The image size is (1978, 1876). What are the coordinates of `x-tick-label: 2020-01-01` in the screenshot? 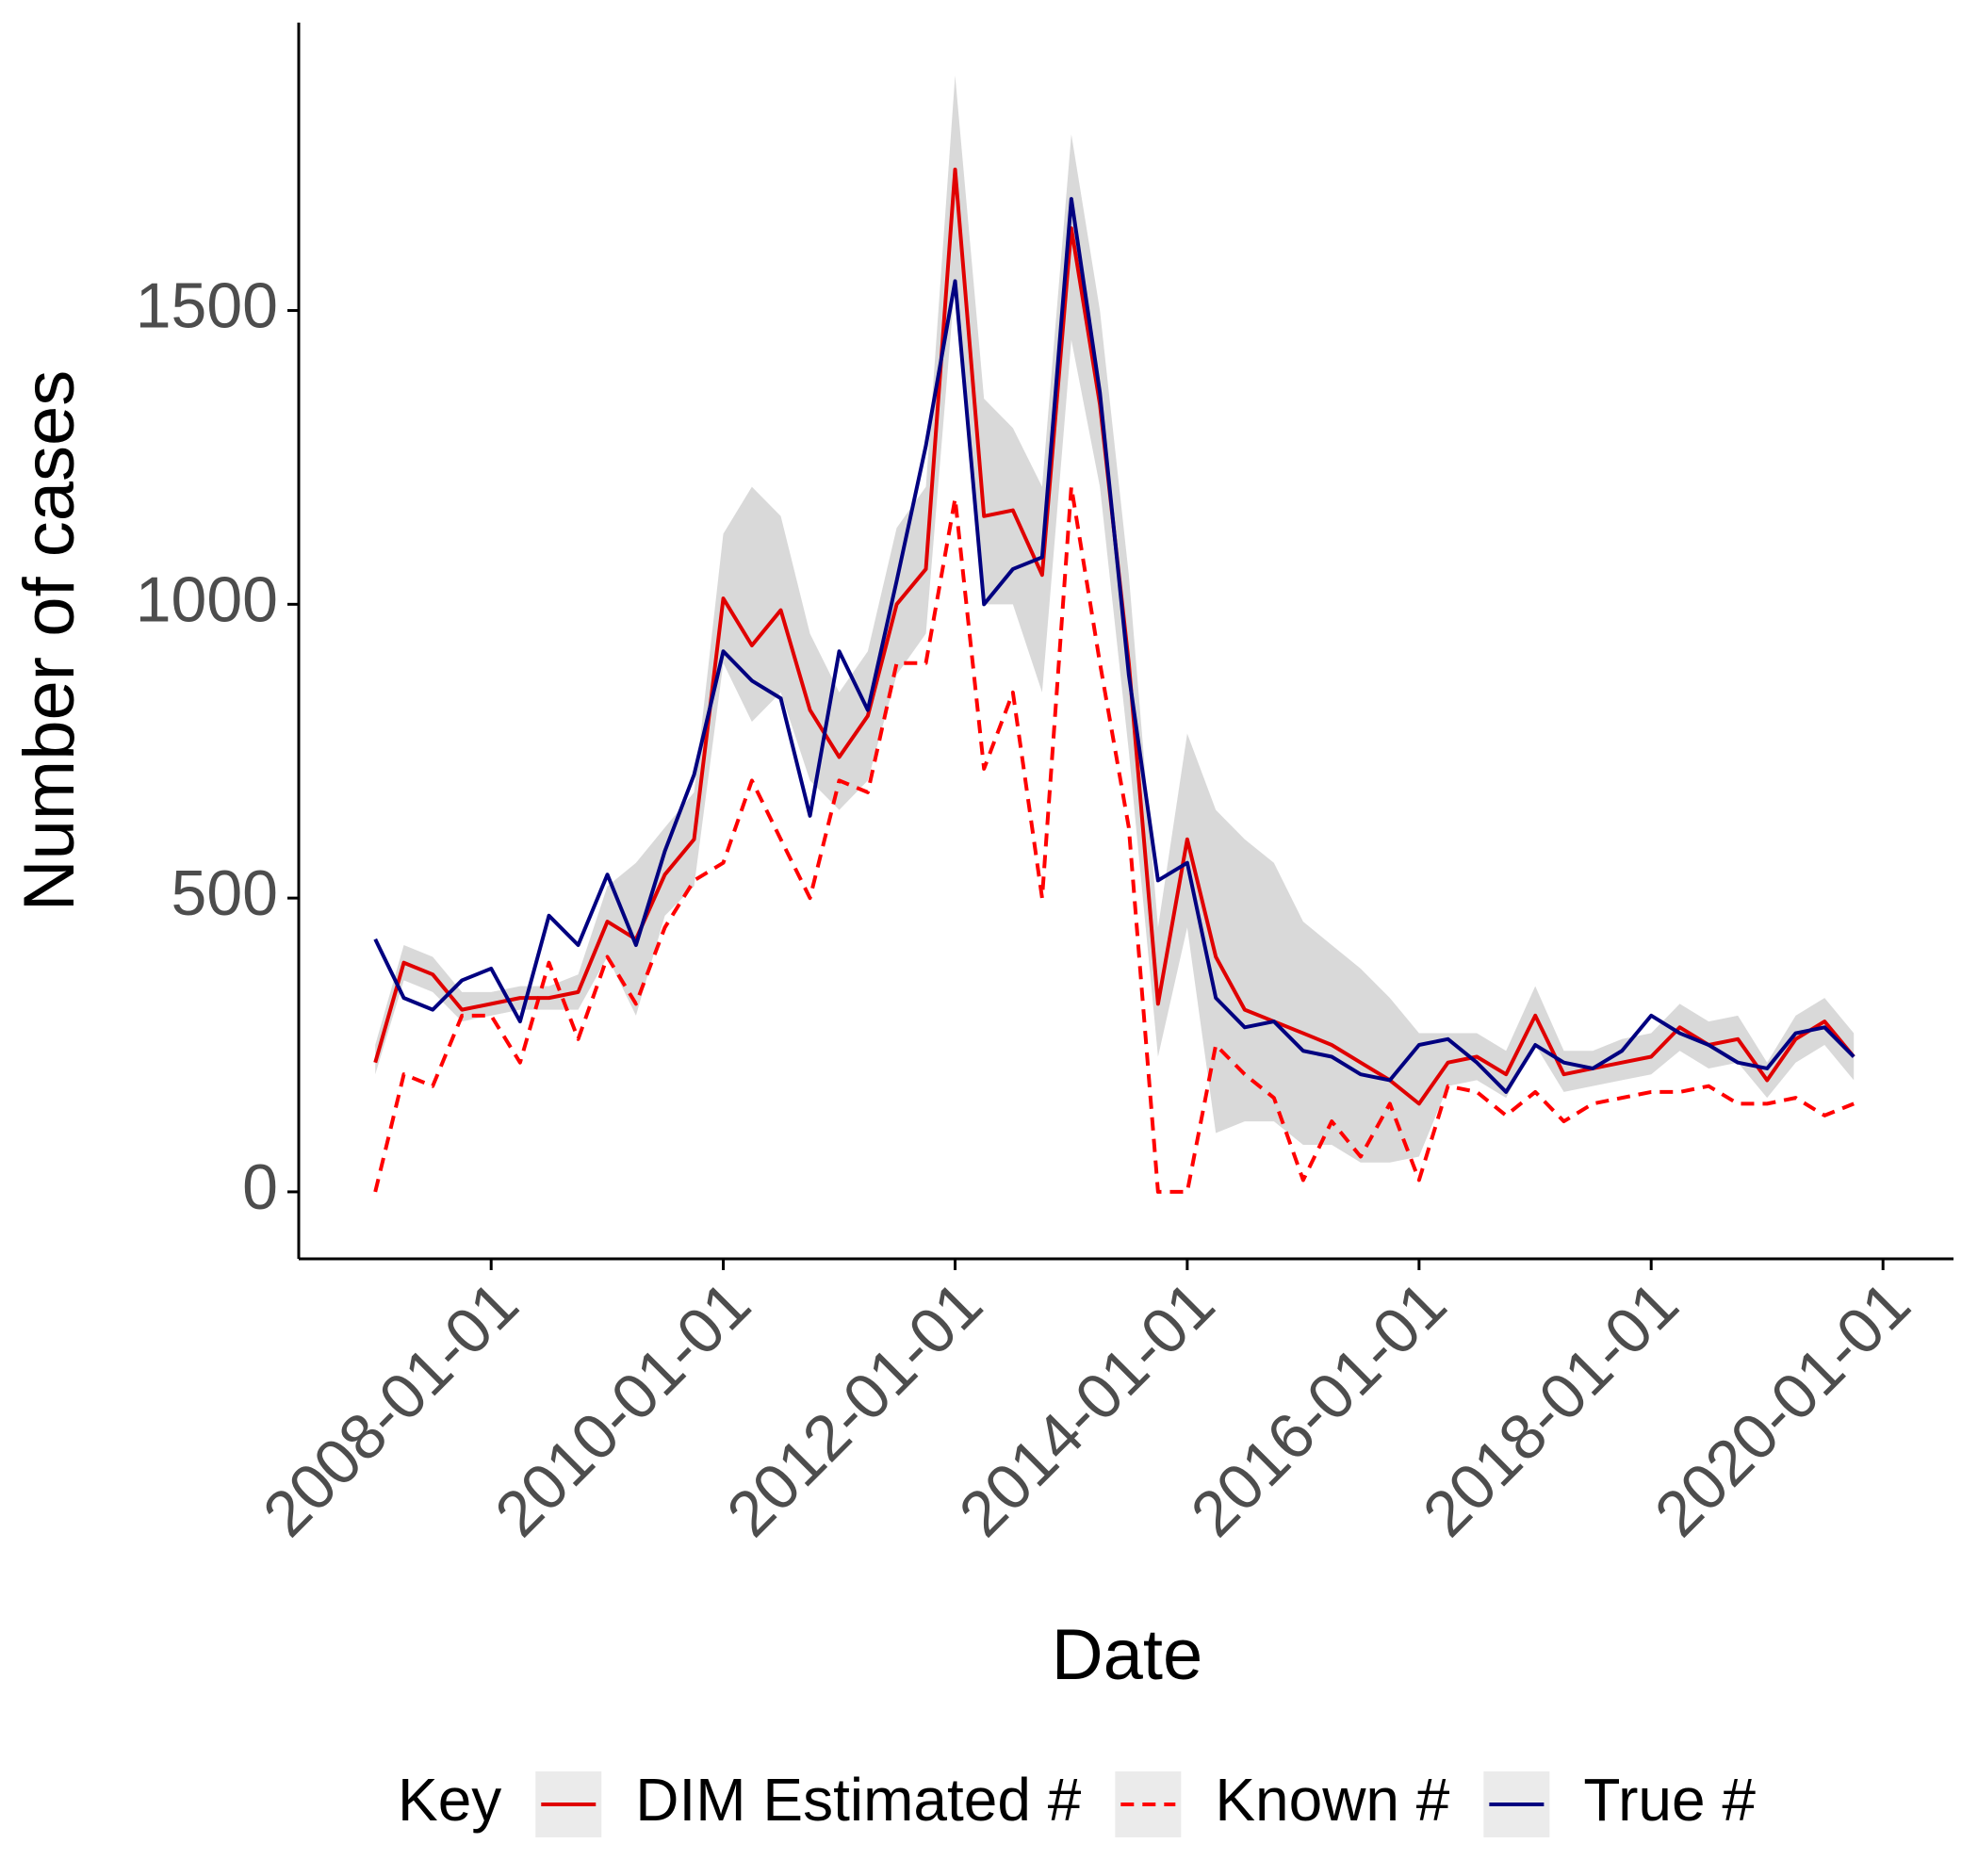 It's located at (1783, 1410).